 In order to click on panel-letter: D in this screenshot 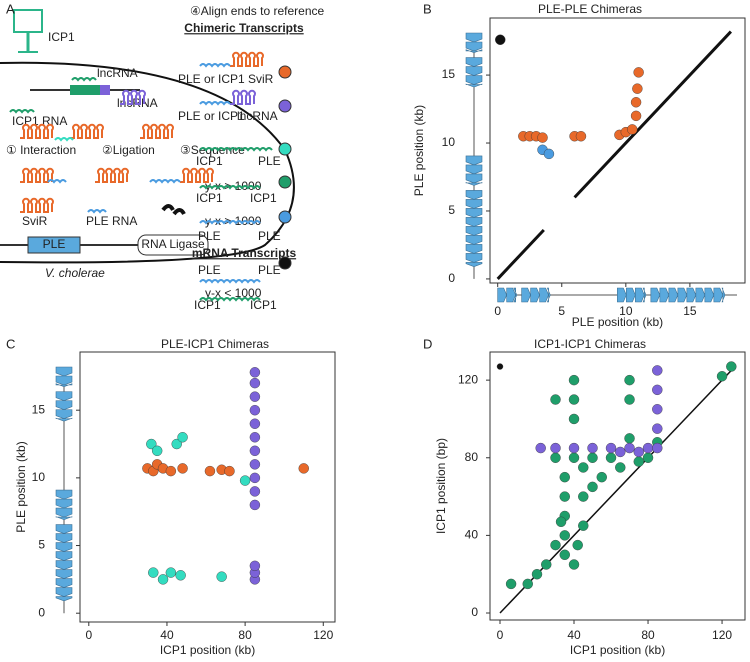, I will do `click(427, 343)`.